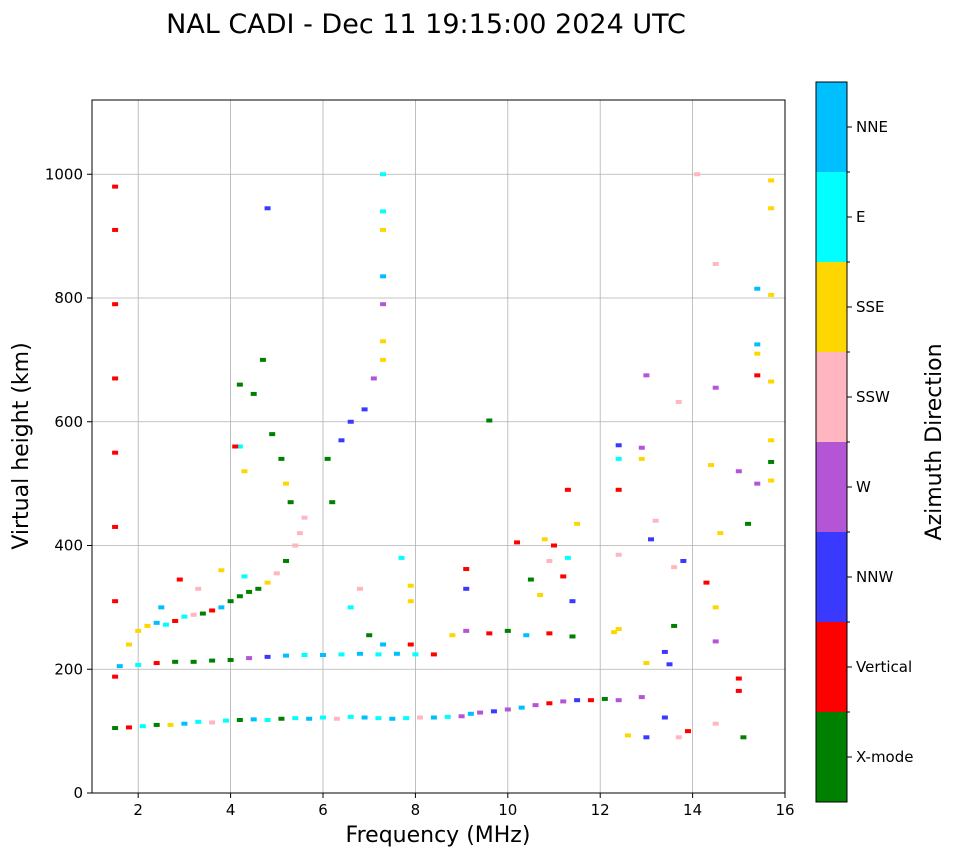 This screenshot has width=958, height=857. What do you see at coordinates (934, 441) in the screenshot?
I see `colorbar-label: Azimuth Direction` at bounding box center [934, 441].